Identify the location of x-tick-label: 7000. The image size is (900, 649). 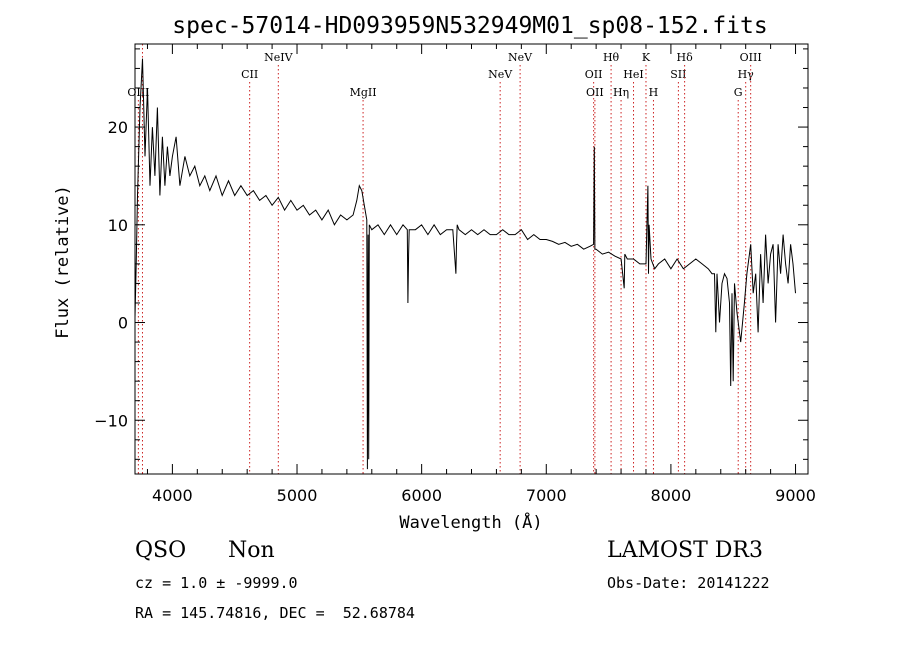
(546, 495).